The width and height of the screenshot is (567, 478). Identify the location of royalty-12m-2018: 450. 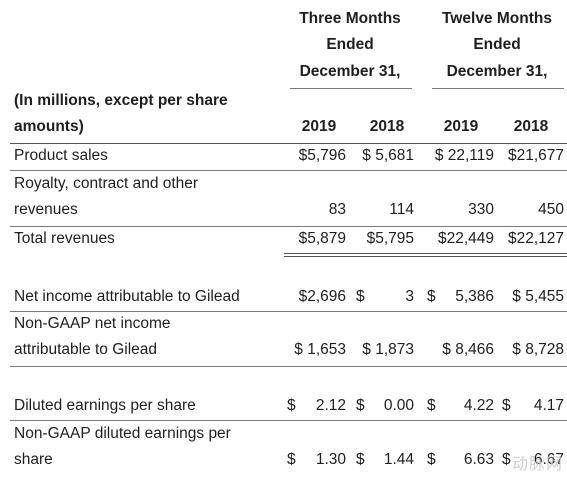
(551, 209).